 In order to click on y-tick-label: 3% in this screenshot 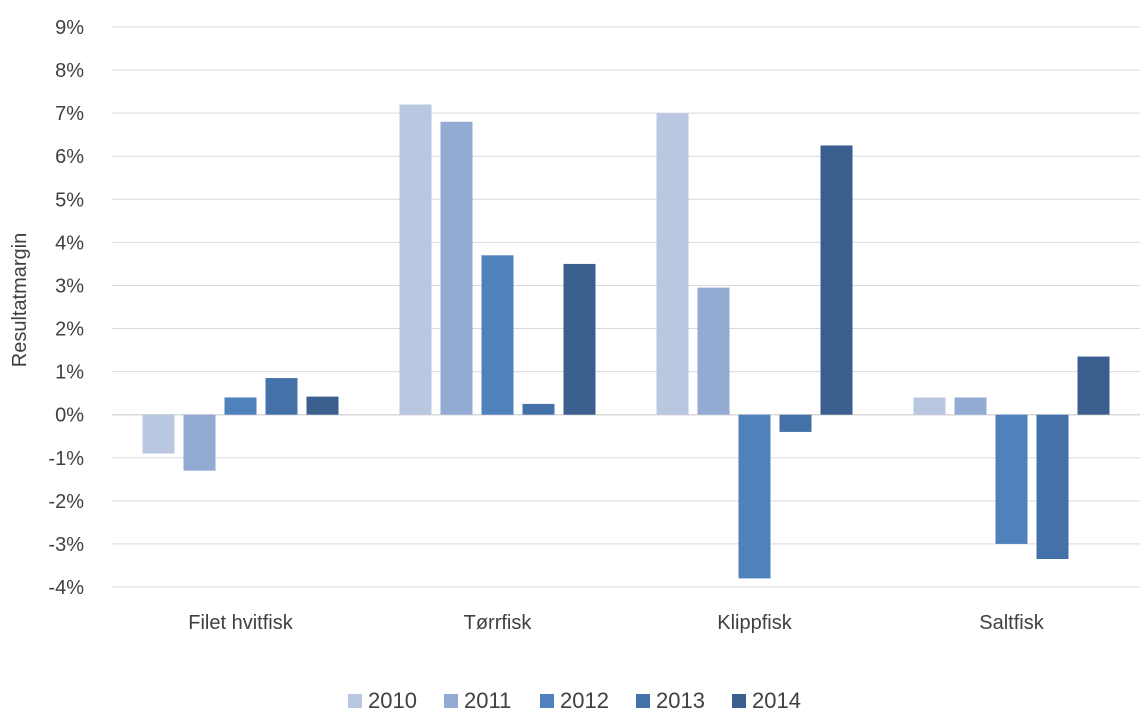, I will do `click(69, 286)`.